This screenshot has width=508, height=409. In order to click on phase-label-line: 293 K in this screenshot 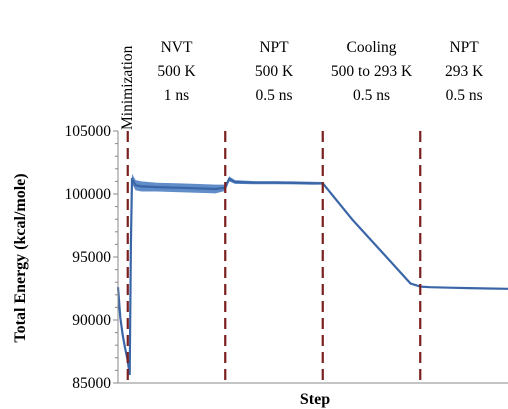, I will do `click(464, 71)`.